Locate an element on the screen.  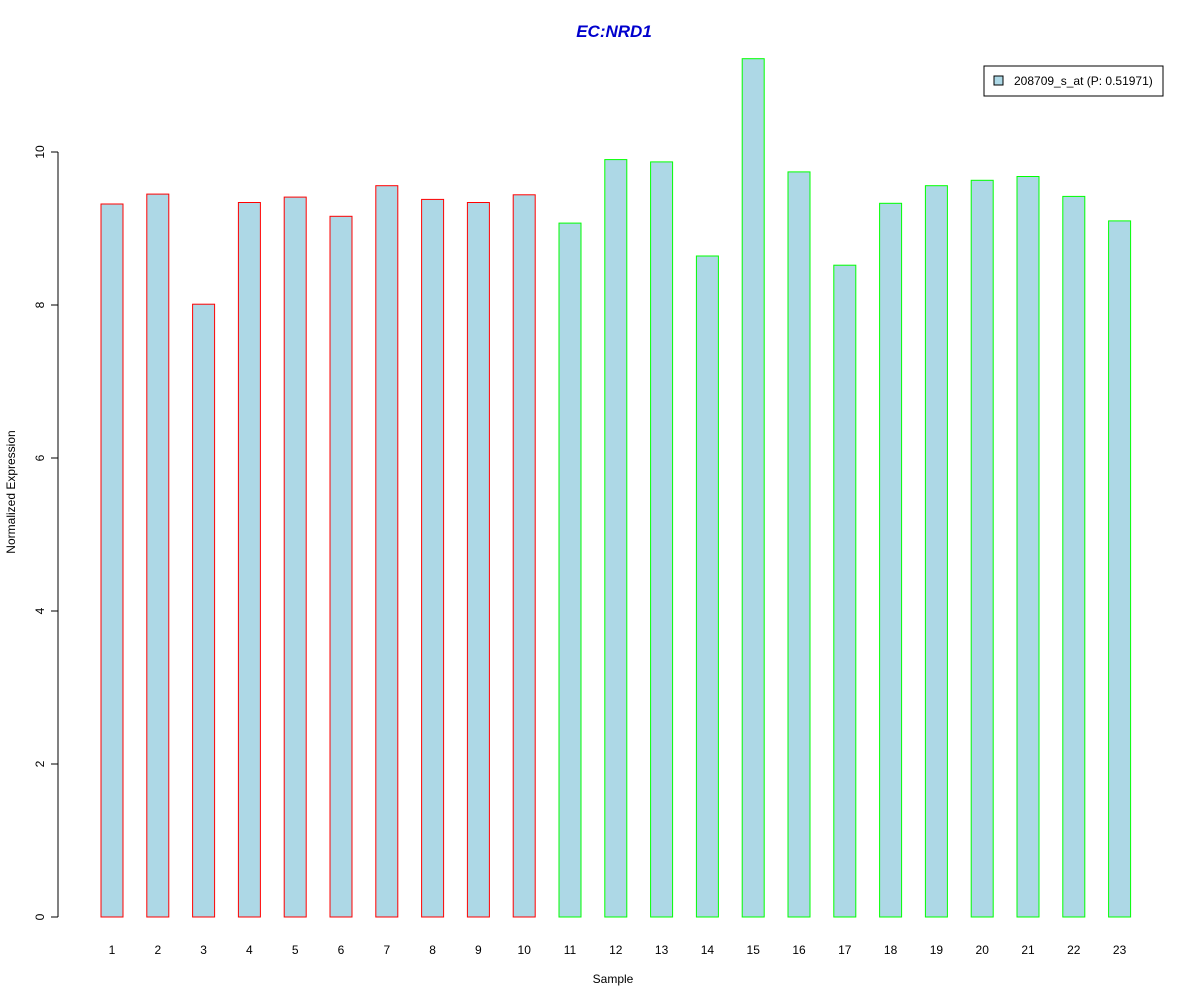
x-tick-label: 7 is located at coordinates (386, 950).